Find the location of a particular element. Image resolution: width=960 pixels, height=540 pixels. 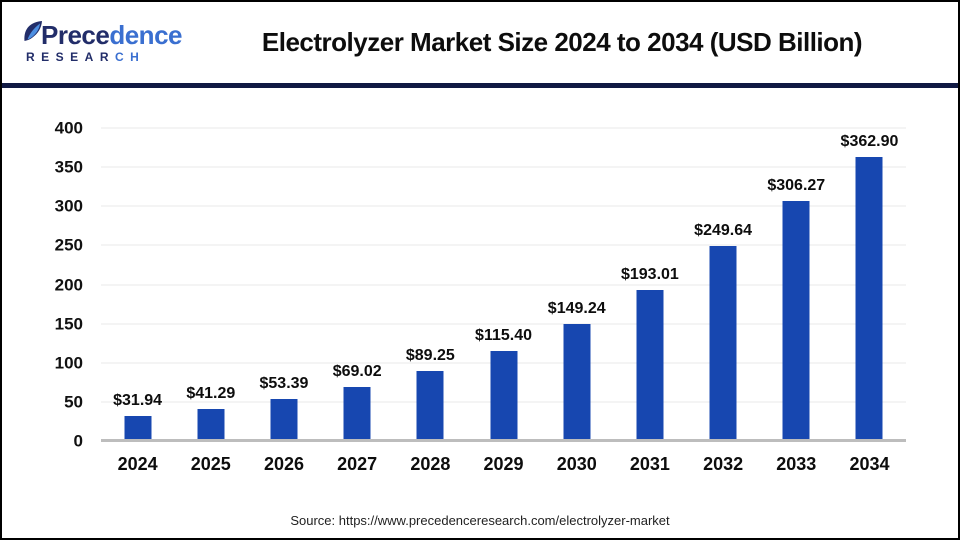

logo-brand-part1: Prece is located at coordinates (75, 35).